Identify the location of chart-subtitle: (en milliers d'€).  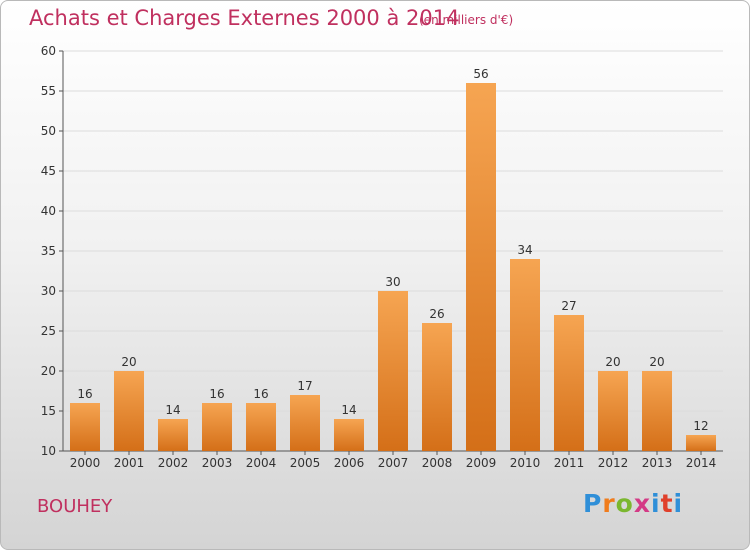
(466, 20).